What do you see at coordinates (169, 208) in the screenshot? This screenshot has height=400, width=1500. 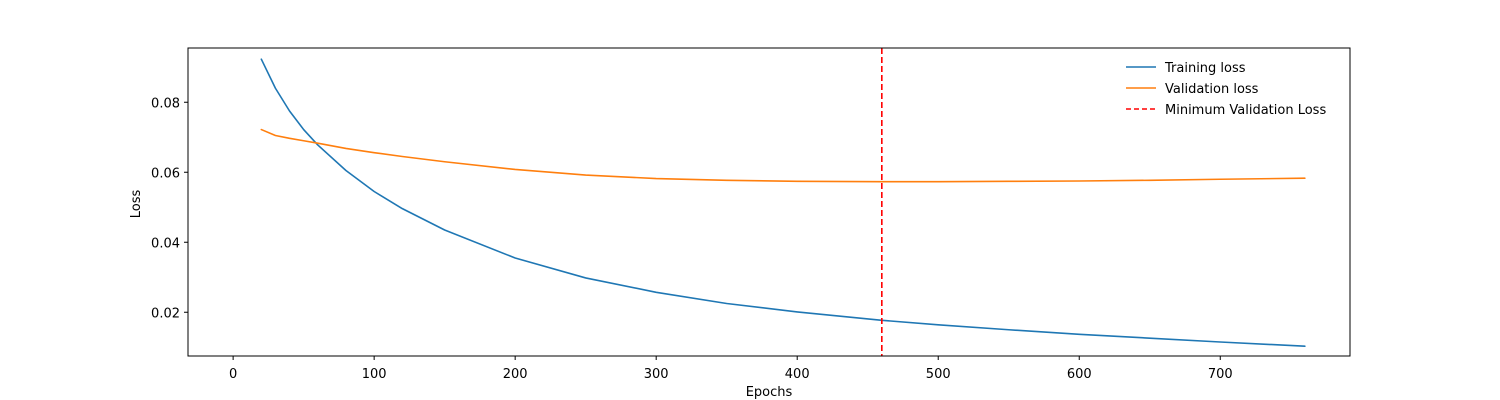 I see `y-axis-ticks: 0.02 0.04 0.06 0.08` at bounding box center [169, 208].